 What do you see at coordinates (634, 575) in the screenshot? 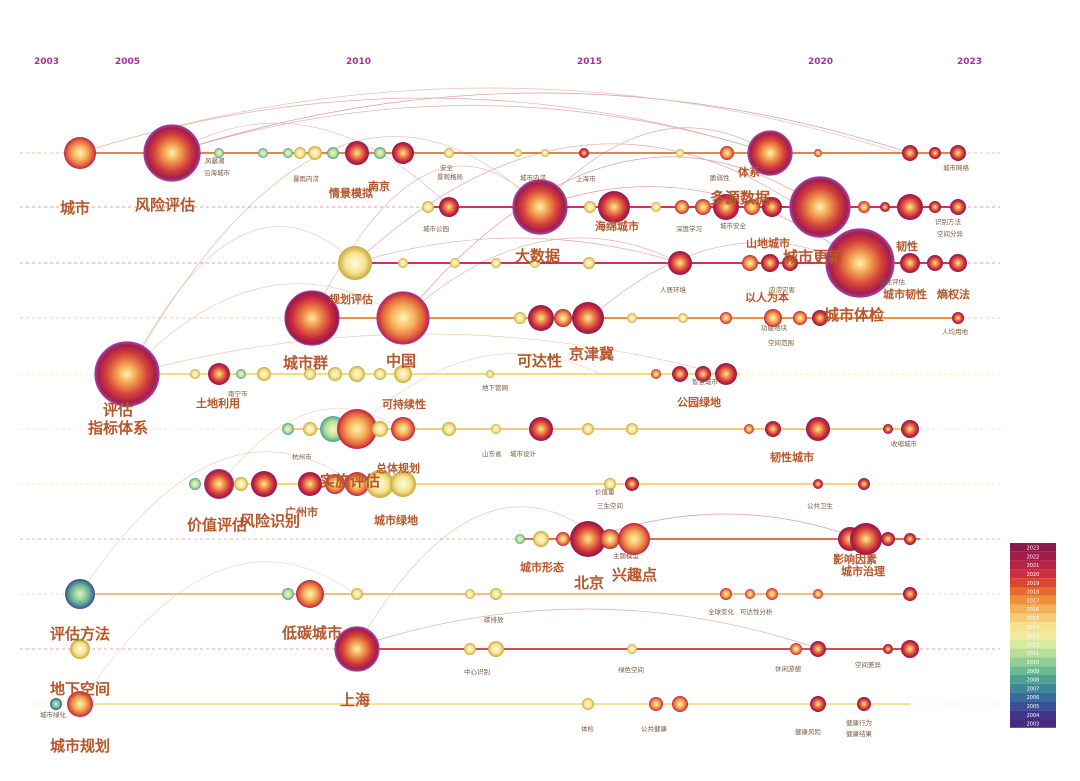
I see `keyword-label: 兴趣点` at bounding box center [634, 575].